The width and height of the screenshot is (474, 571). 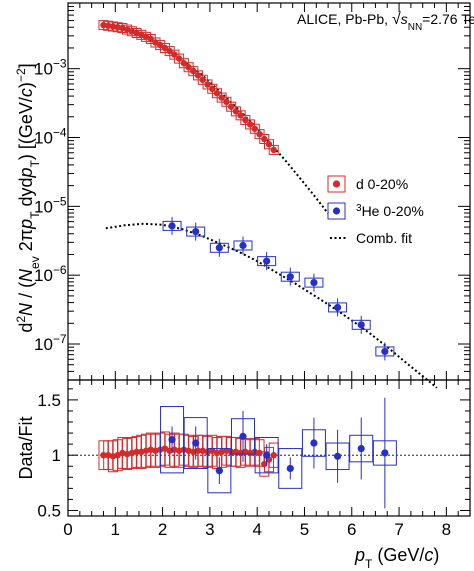 I want to click on ratio-y-axis-title: Data/Fit, so click(x=26, y=447).